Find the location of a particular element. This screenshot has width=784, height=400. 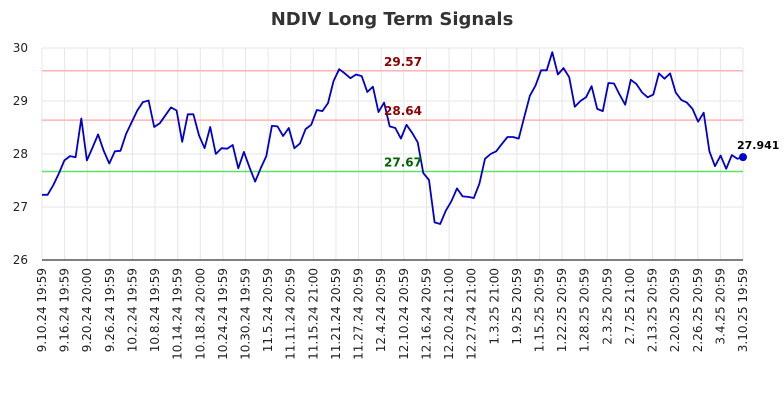

x-tick-label: 10.14.24 19:59 is located at coordinates (178, 314).